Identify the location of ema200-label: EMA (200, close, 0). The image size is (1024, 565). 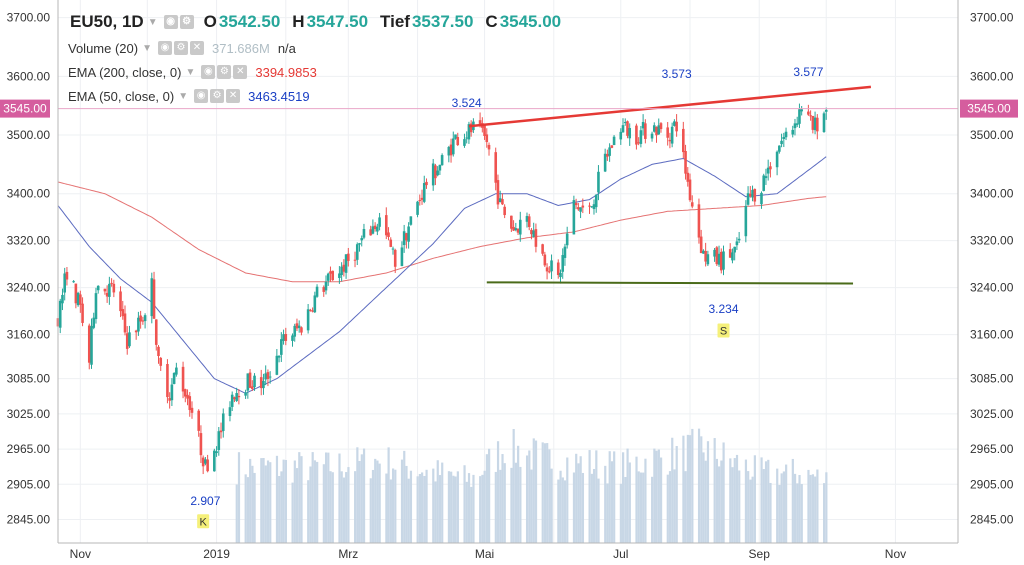
(125, 72).